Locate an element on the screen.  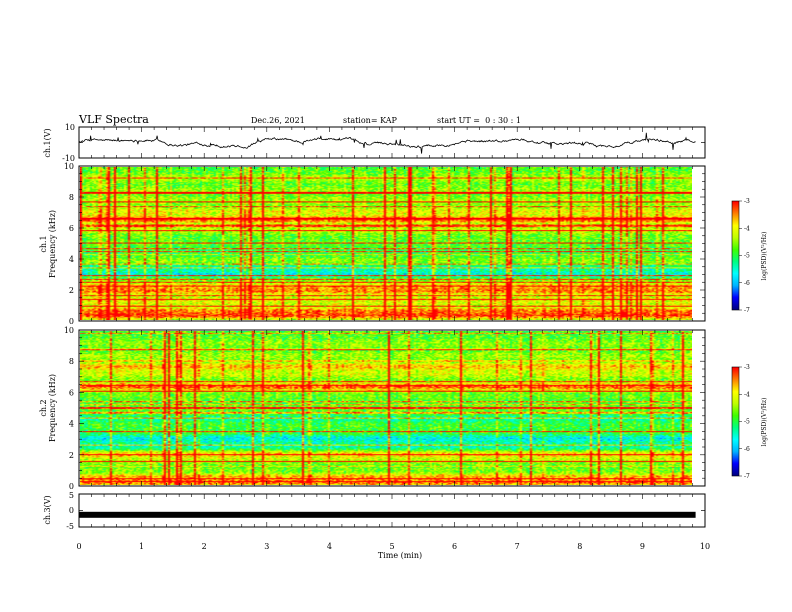
time-ticklabel: 3 is located at coordinates (266, 546).